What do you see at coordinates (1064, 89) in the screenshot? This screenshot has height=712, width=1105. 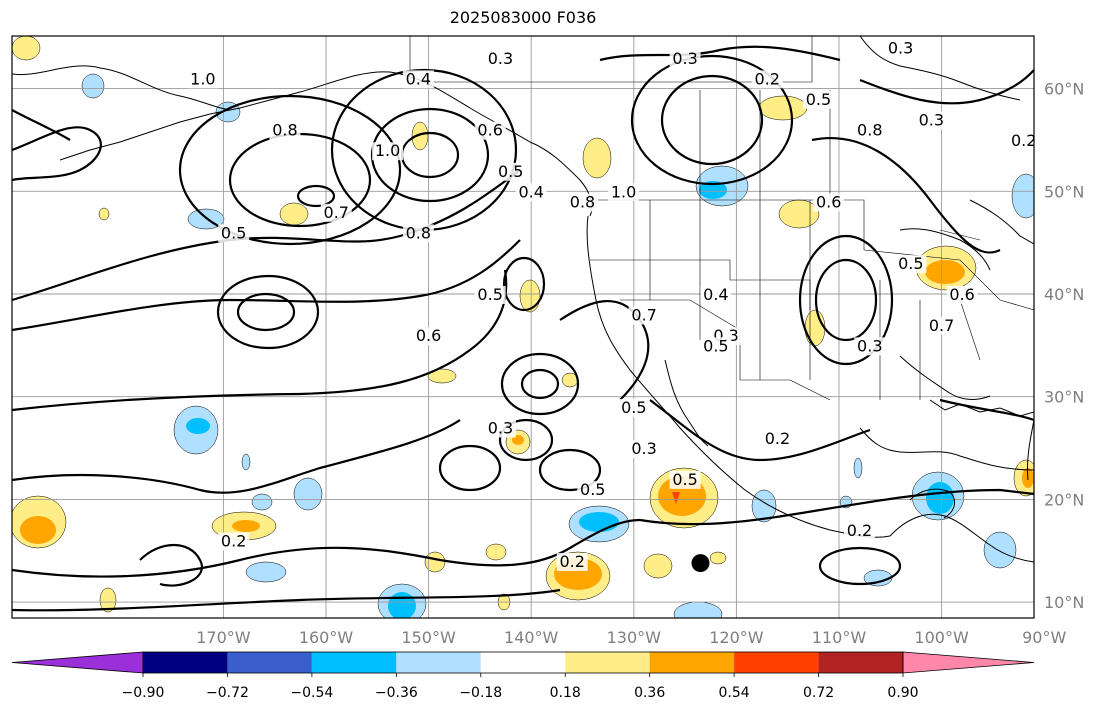 I see `latitude-label: 60°N` at bounding box center [1064, 89].